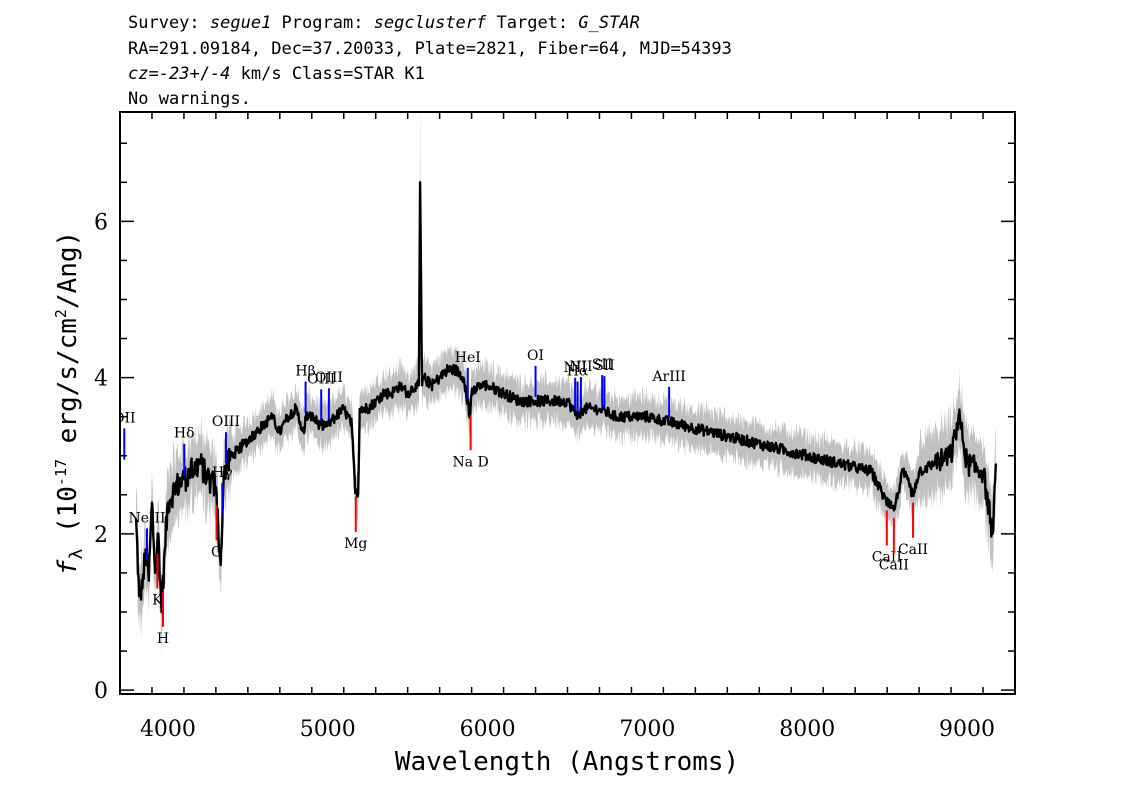  Describe the element at coordinates (101, 379) in the screenshot. I see `y-tick-label: 4` at that location.